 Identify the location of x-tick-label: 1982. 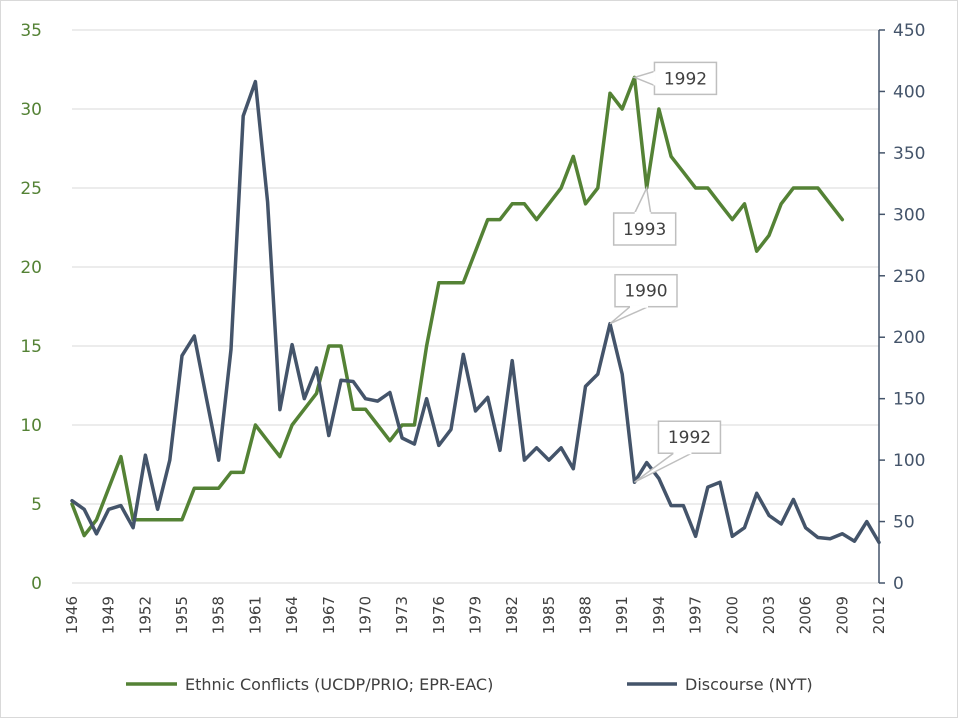
(512, 615).